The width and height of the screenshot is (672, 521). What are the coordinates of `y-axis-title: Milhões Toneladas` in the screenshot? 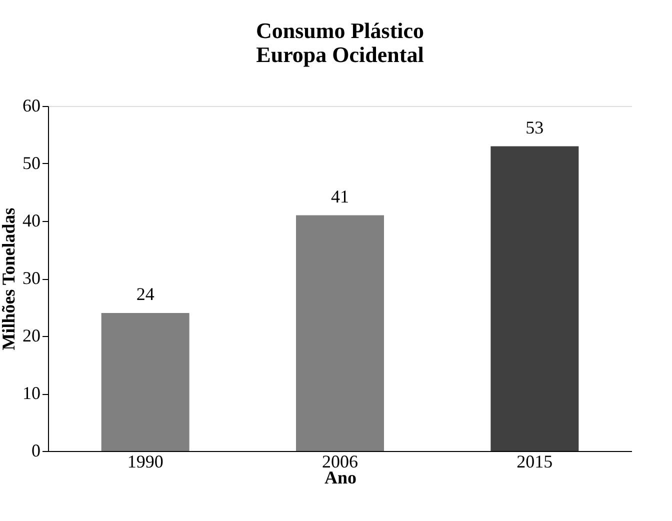 It's located at (9, 279).